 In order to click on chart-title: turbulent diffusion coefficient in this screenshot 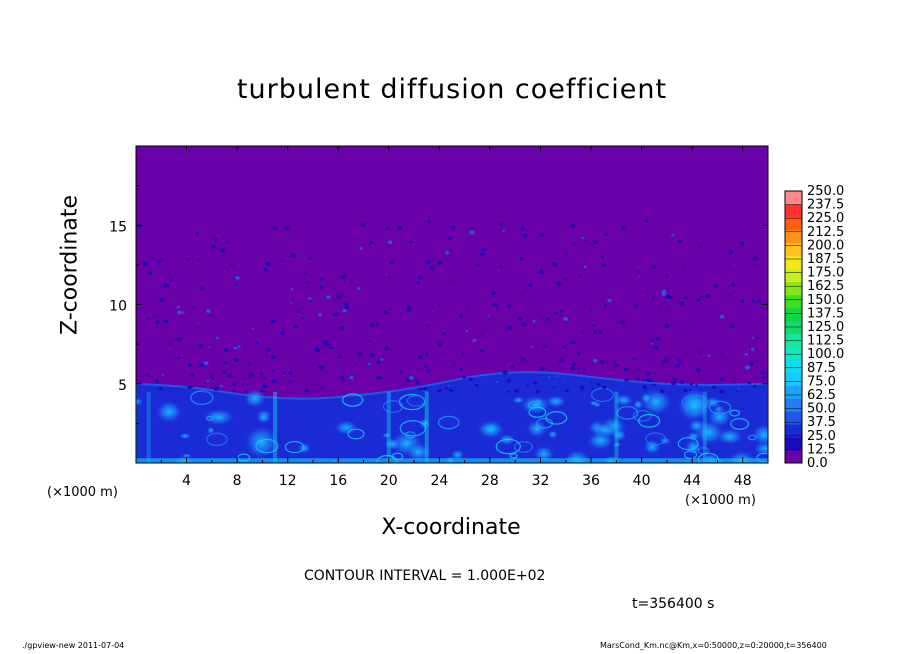, I will do `click(452, 89)`.